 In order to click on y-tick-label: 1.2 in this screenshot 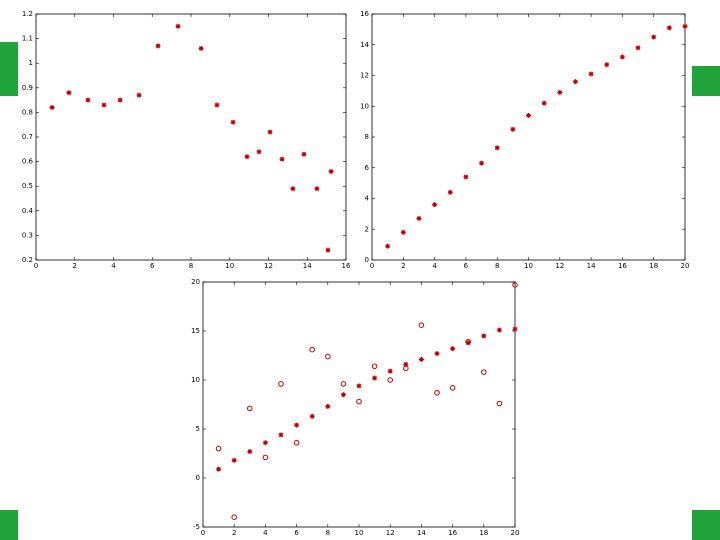, I will do `click(27, 14)`.